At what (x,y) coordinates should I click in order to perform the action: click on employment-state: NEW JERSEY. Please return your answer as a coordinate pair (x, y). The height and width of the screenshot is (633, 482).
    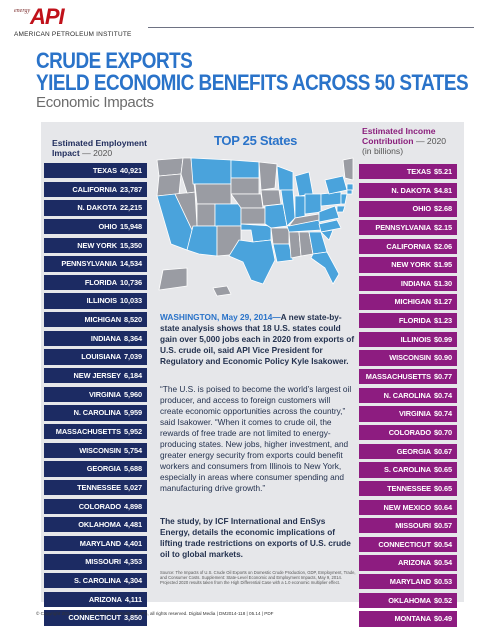
    Looking at the image, I should click on (97, 376).